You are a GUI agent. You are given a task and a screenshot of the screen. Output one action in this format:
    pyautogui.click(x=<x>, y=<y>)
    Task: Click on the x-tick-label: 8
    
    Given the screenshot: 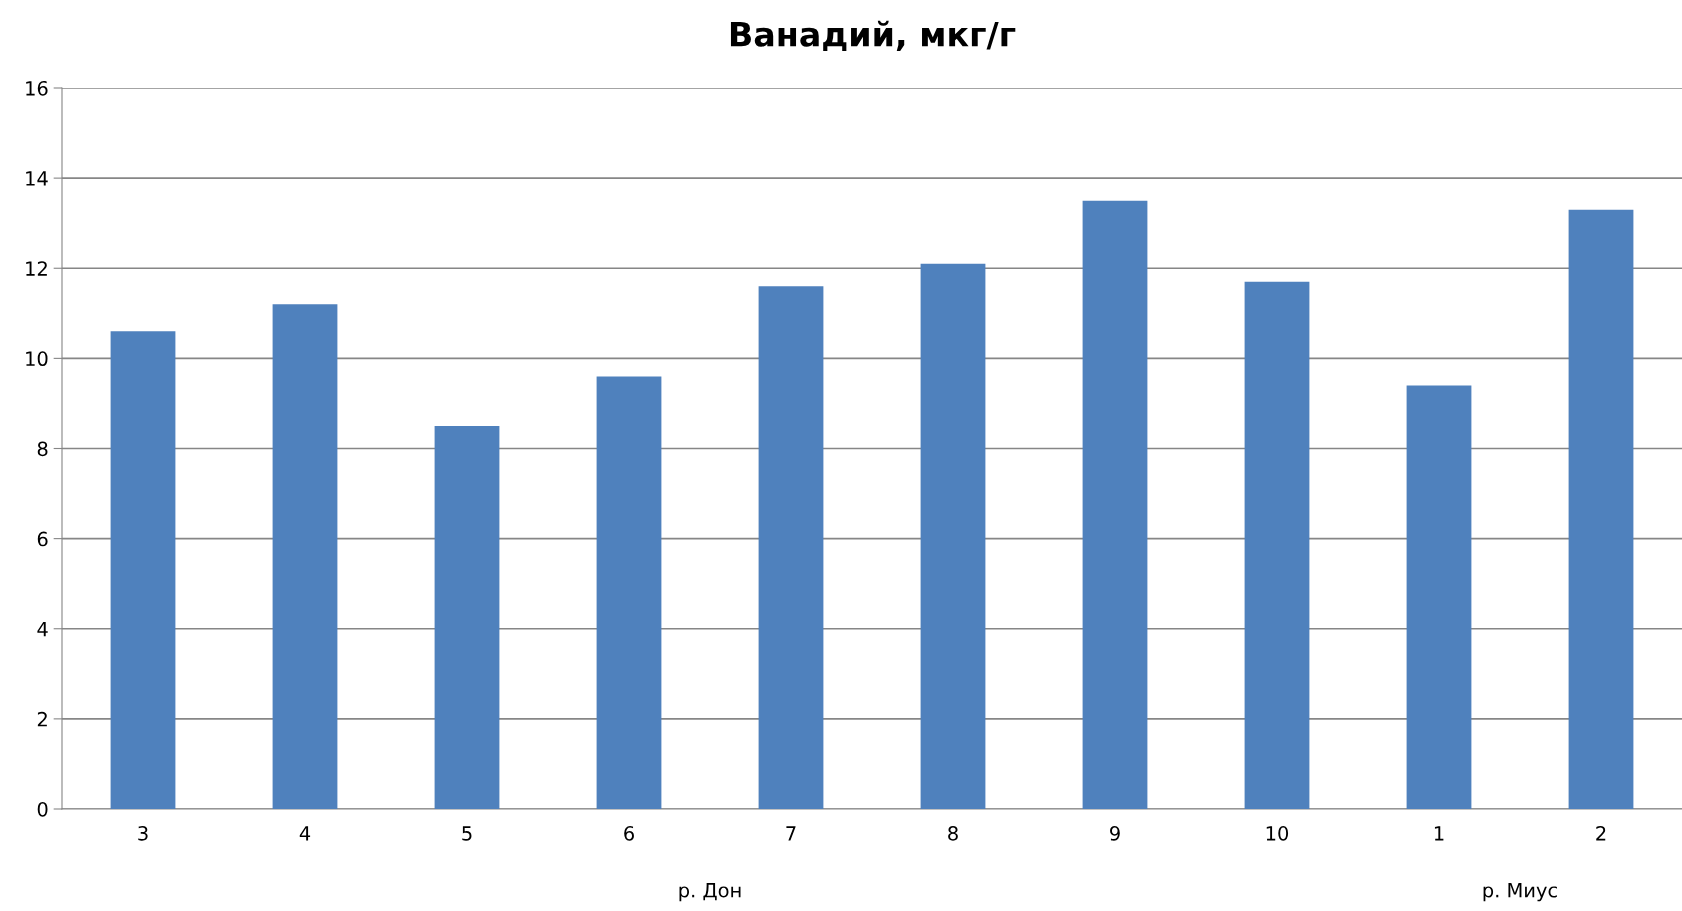 What is the action you would take?
    pyautogui.click(x=953, y=833)
    